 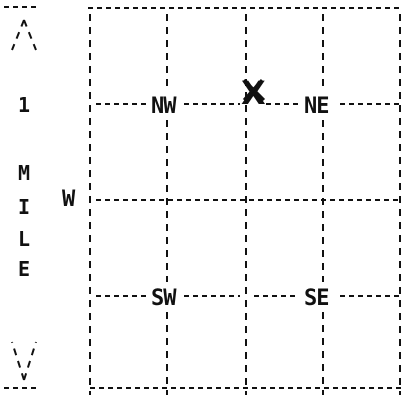 What do you see at coordinates (24, 239) in the screenshot?
I see `scale-label-l: L` at bounding box center [24, 239].